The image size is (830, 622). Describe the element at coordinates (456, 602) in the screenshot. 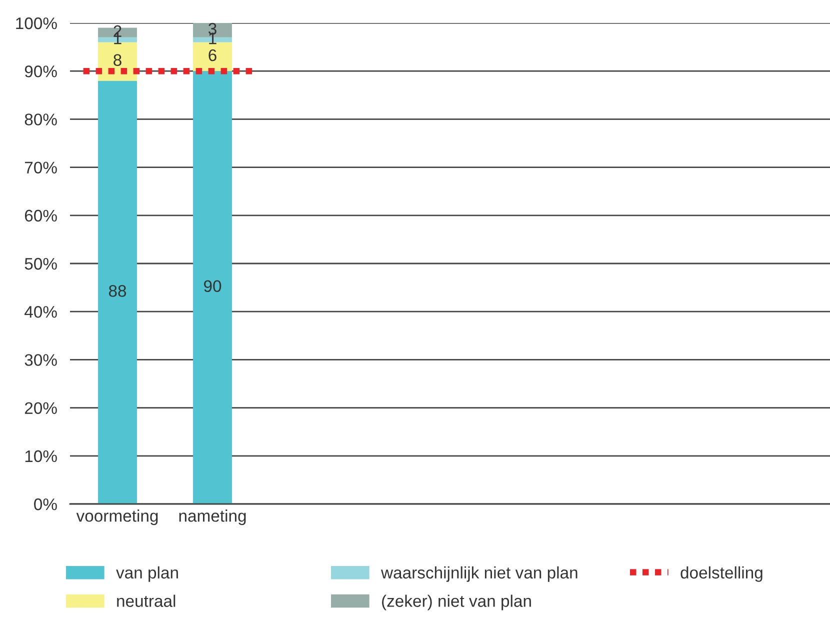

I see `legend-label: (zeker) niet van plan` at that location.